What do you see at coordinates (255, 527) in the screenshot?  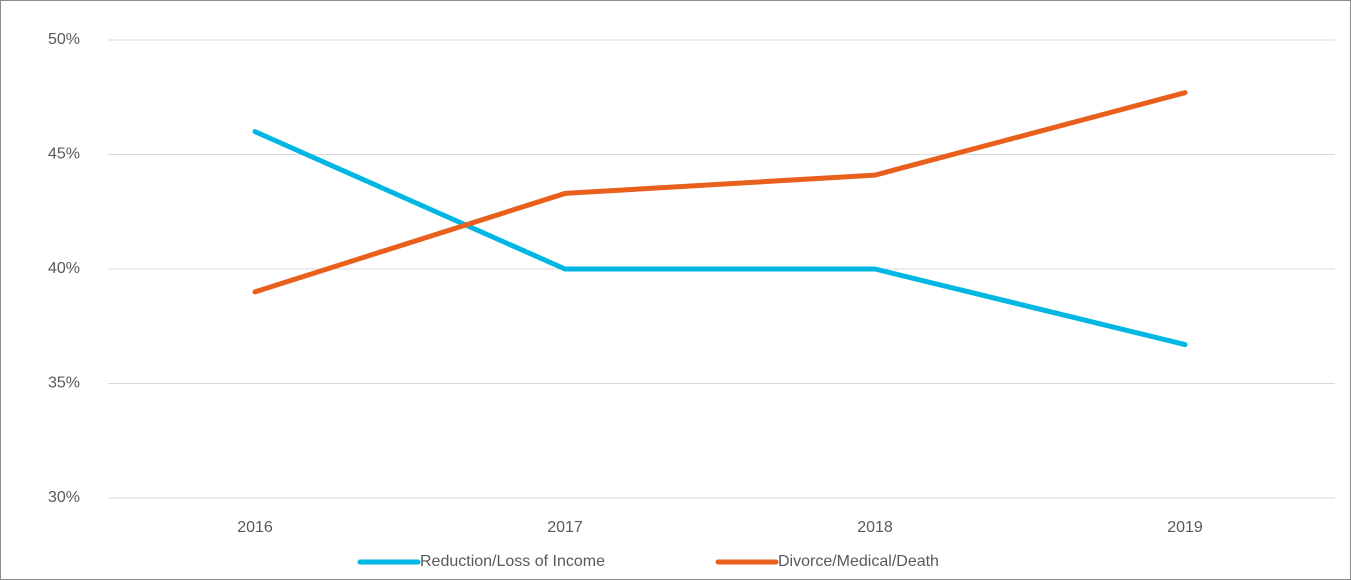 I see `x-tick-label: 2016` at bounding box center [255, 527].